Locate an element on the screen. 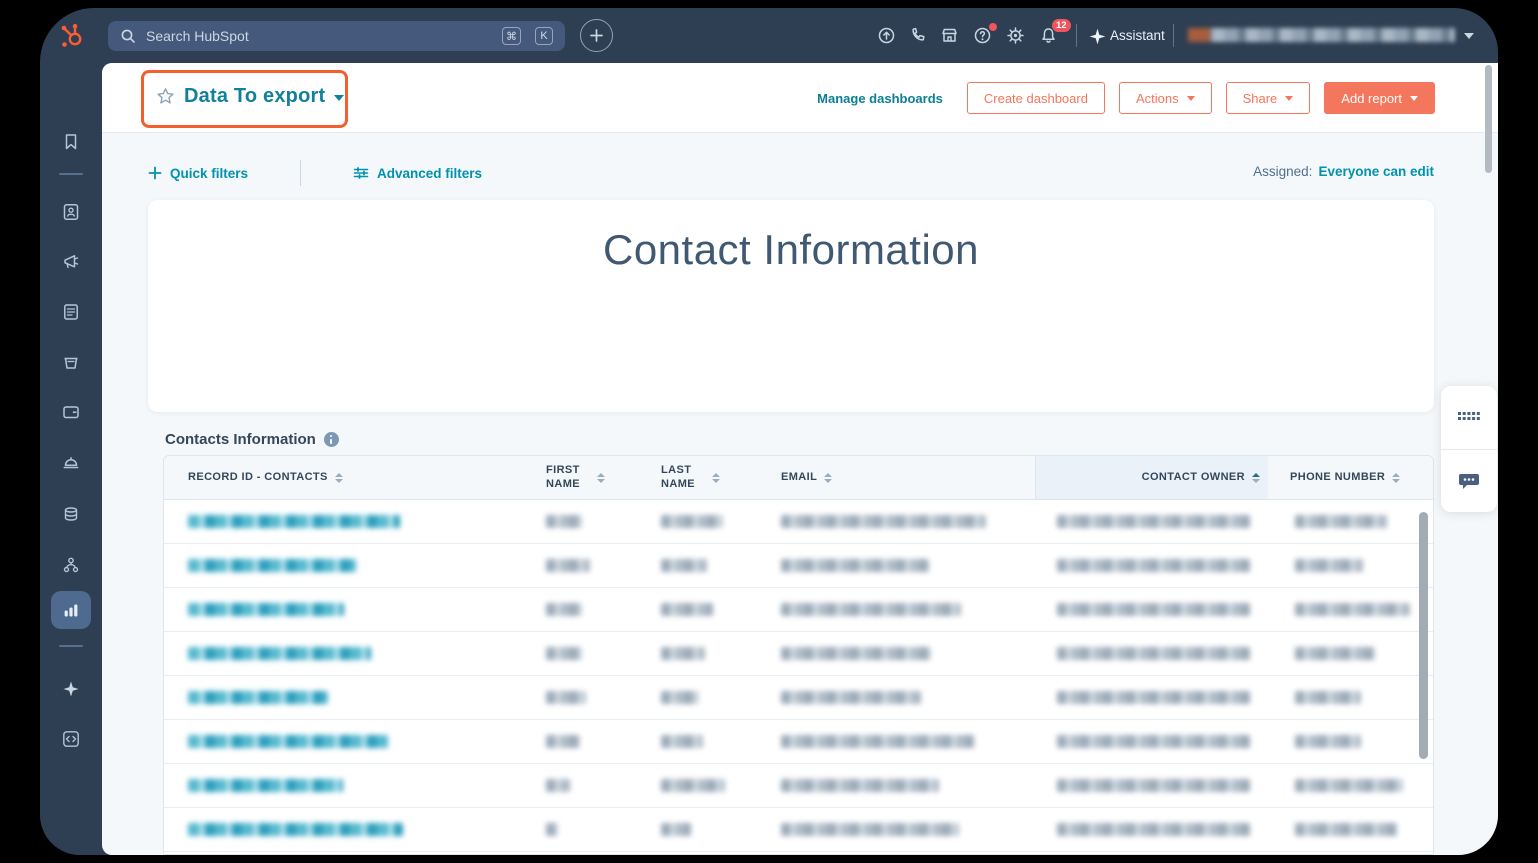  commerce-icon is located at coordinates (71, 362).